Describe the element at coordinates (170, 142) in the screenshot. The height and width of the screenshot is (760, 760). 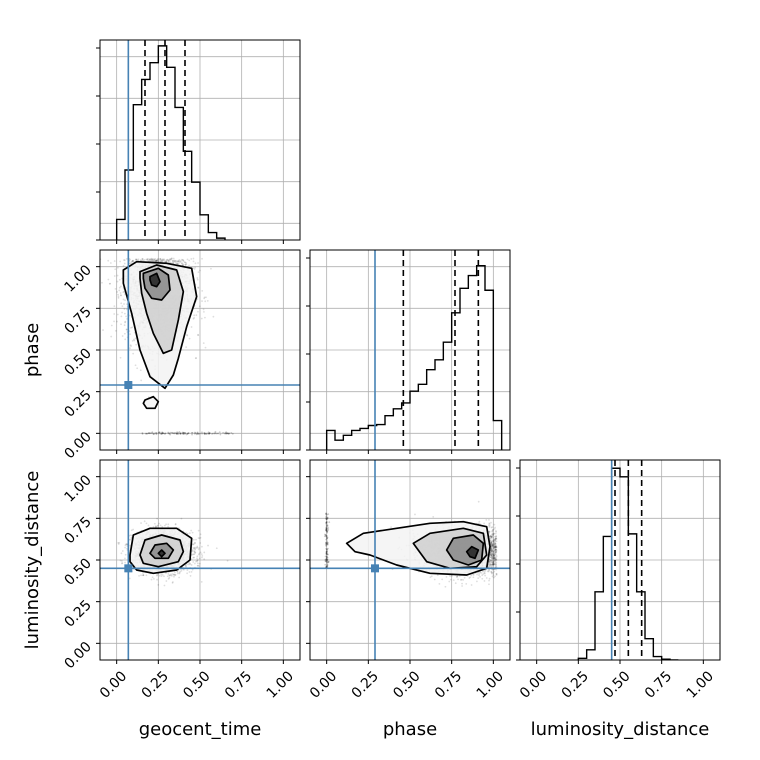
I see `histogram-step` at that location.